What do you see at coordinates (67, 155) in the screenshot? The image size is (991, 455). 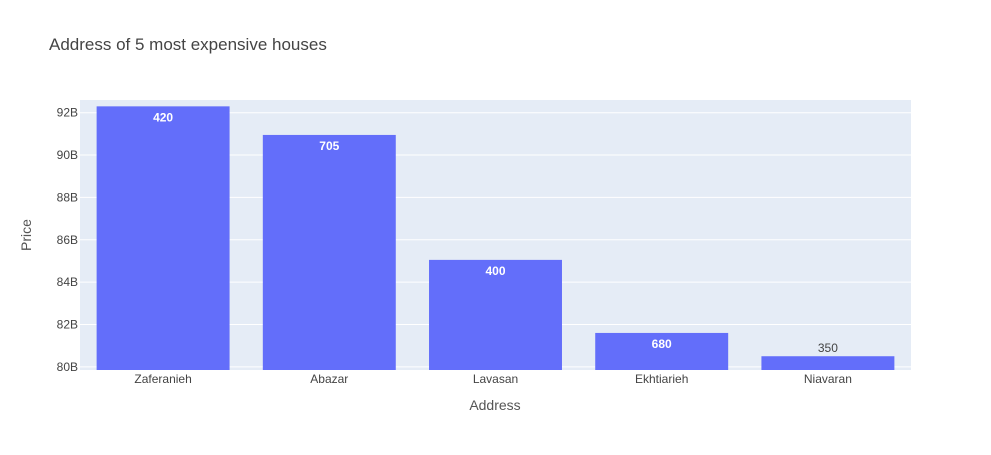 I see `y-tick-label: 90B` at bounding box center [67, 155].